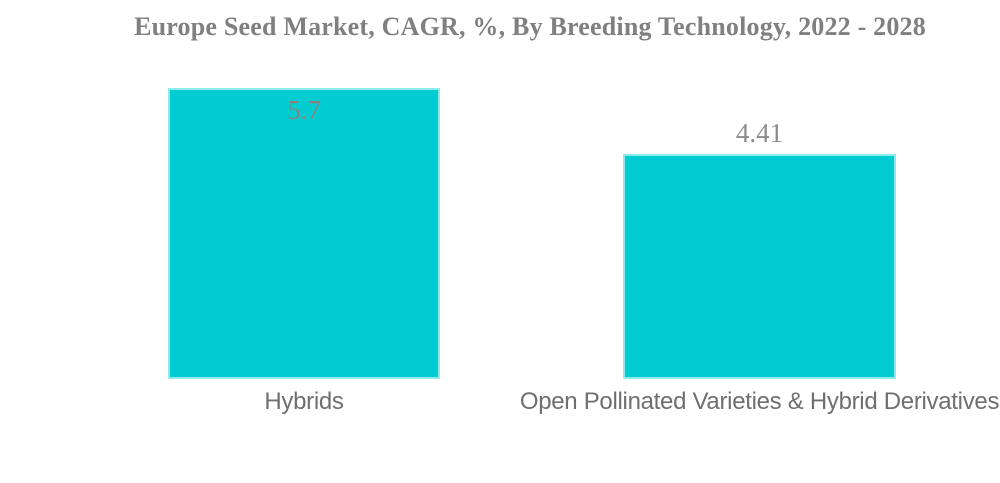  I want to click on value-label: 5.7, so click(304, 110).